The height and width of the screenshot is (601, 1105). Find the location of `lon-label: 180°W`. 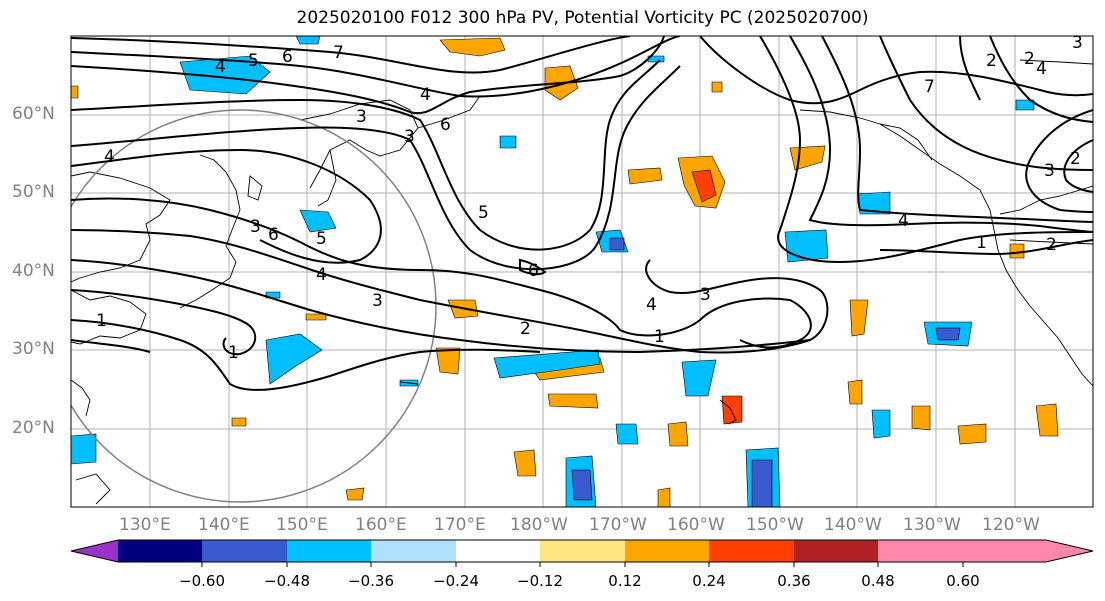

lon-label: 180°W is located at coordinates (539, 525).